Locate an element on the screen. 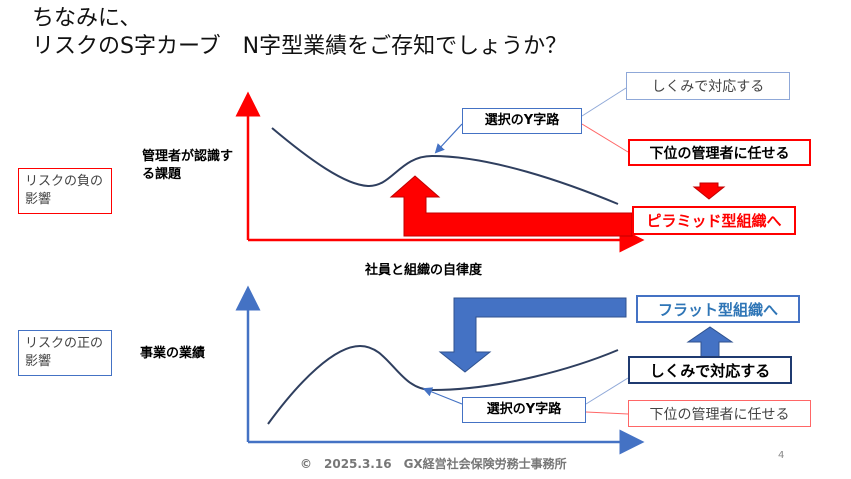 The image size is (851, 479). top-option-lower-box: 下位の管理者に任せる is located at coordinates (719, 152).